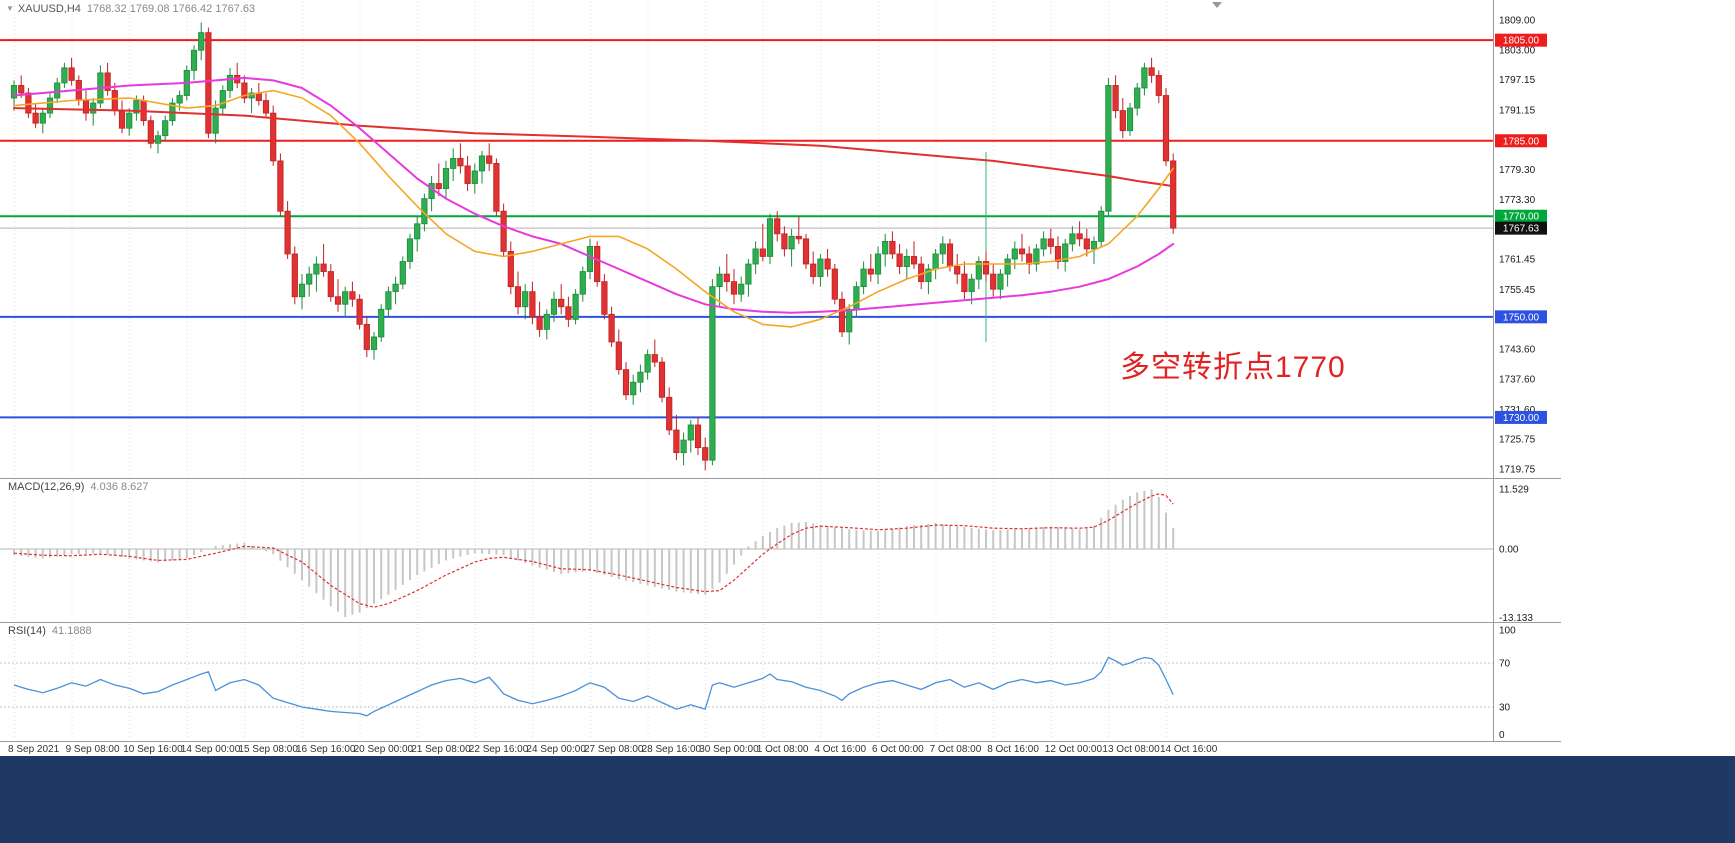  I want to click on svg-text: -13.133, so click(1516, 618).